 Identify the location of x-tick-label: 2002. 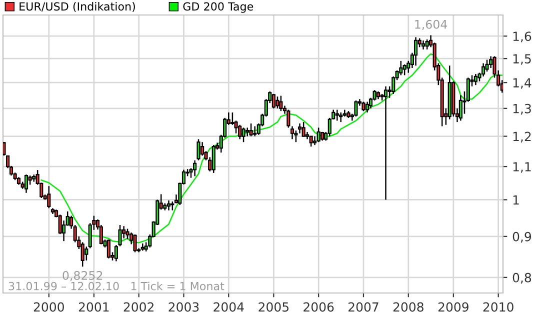
(139, 307).